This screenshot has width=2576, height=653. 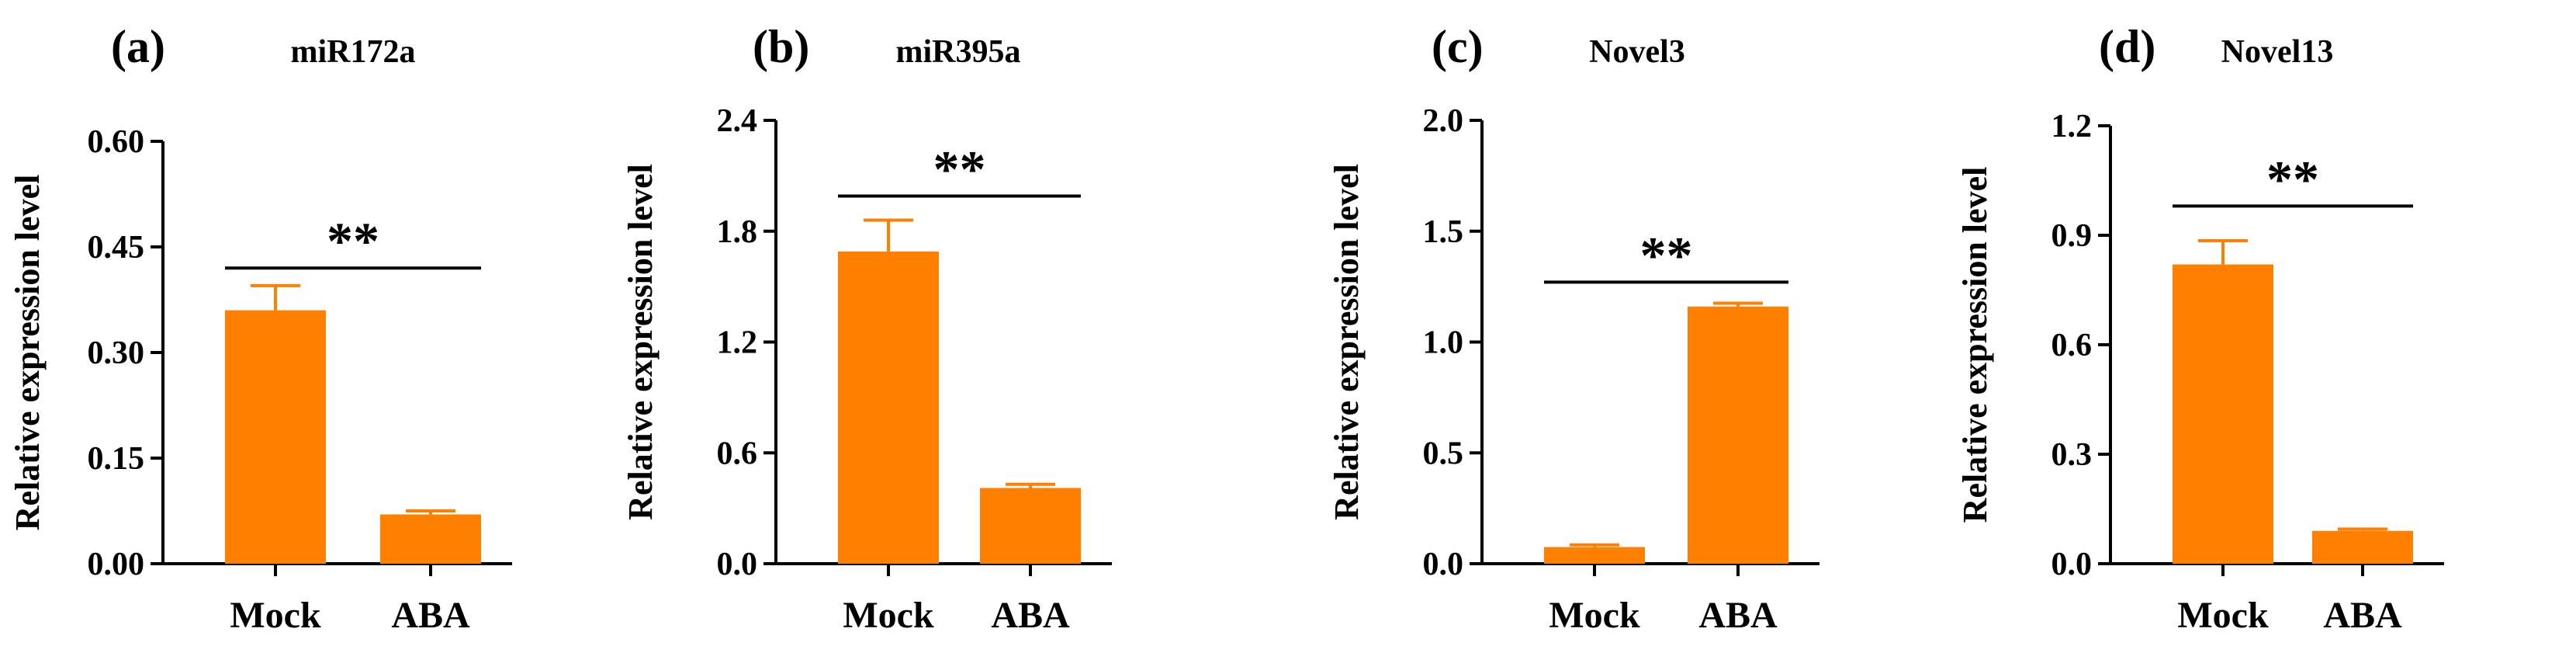 What do you see at coordinates (116, 142) in the screenshot?
I see `y-tick-label: 0.60` at bounding box center [116, 142].